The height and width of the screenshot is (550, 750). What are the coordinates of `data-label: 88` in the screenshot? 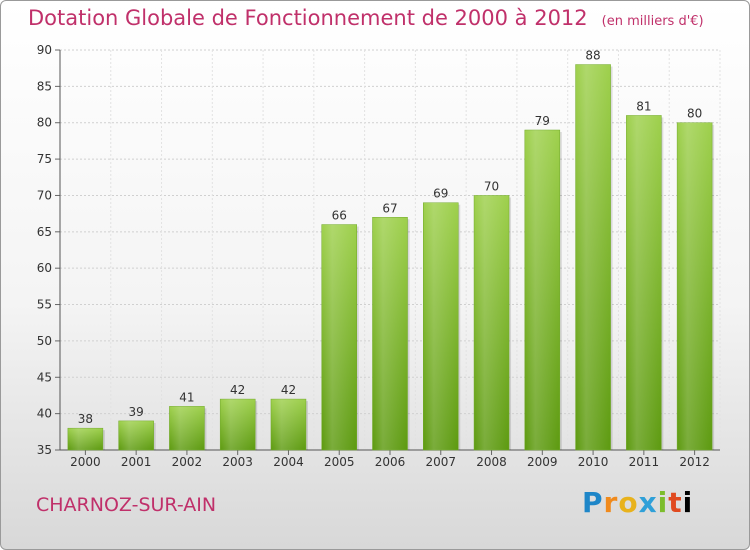 It's located at (592, 56).